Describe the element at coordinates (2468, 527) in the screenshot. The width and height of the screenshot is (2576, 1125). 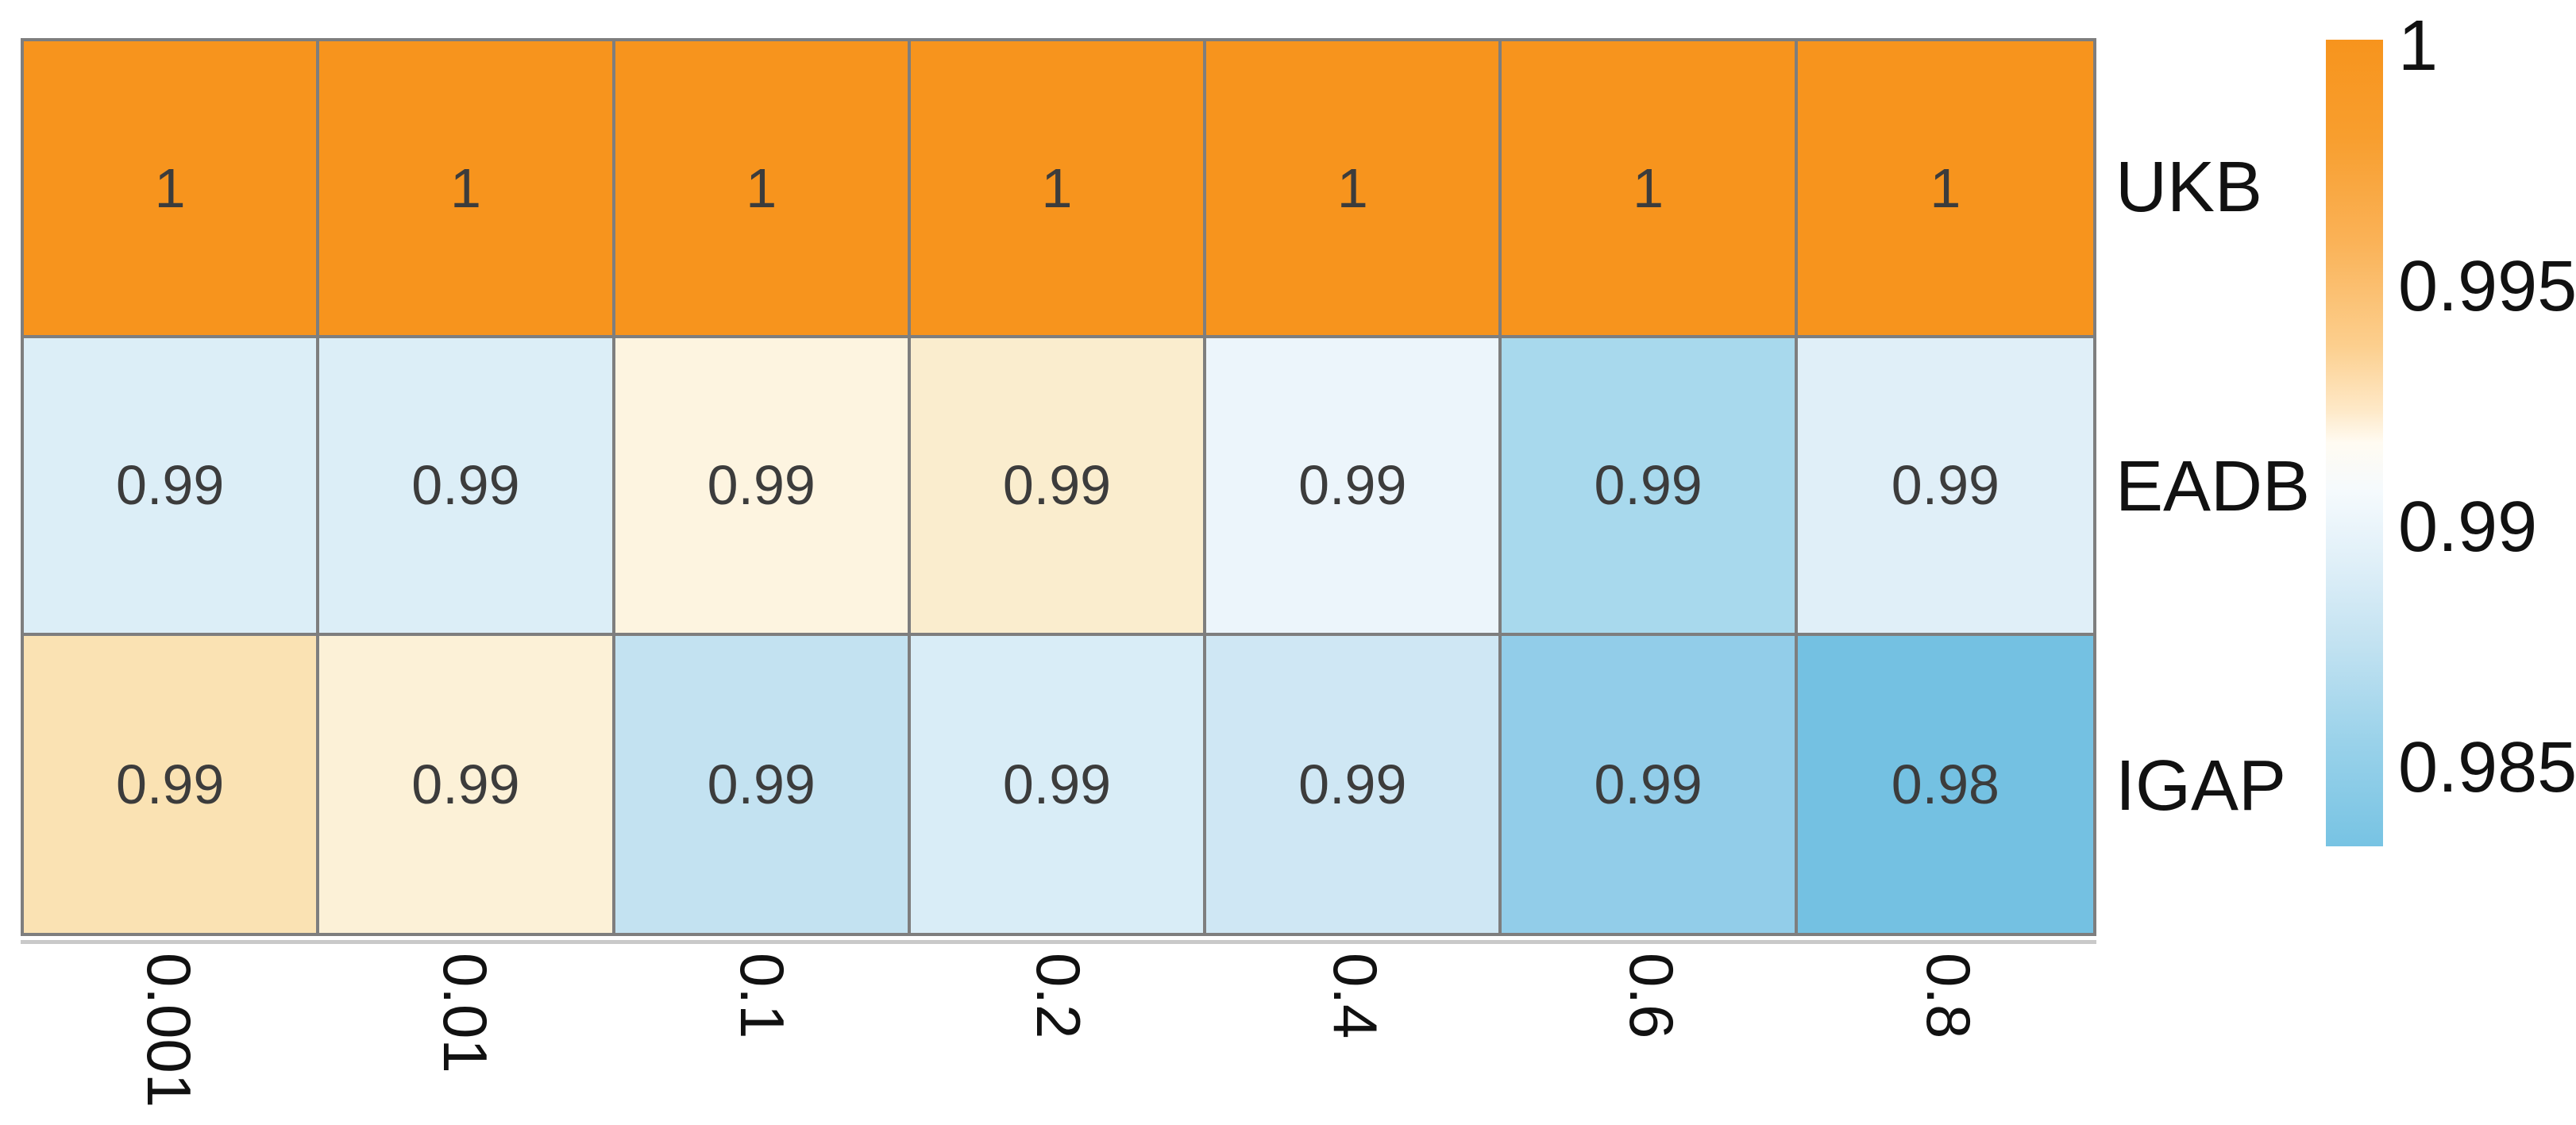
I see `colorbar-tick-label: 0.99` at that location.